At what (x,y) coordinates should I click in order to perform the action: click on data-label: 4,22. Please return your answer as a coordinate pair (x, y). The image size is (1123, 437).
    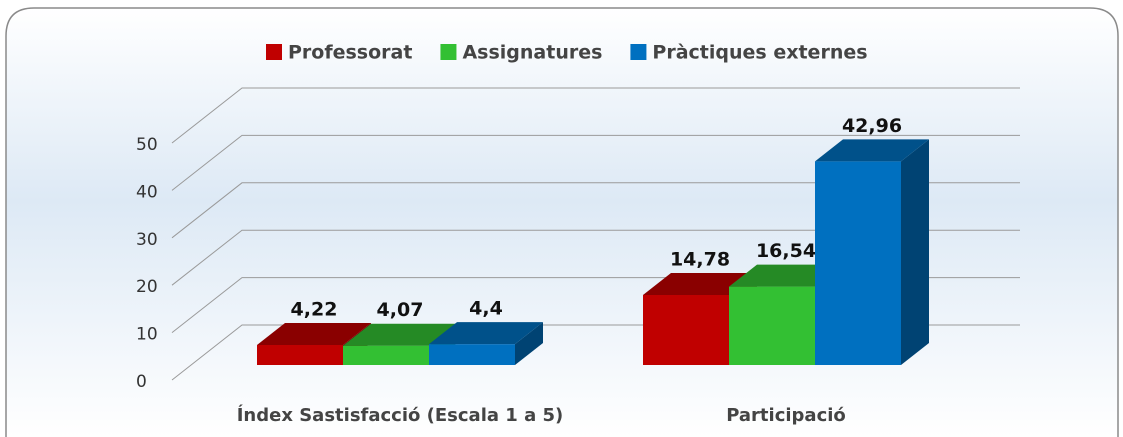
    Looking at the image, I should click on (314, 309).